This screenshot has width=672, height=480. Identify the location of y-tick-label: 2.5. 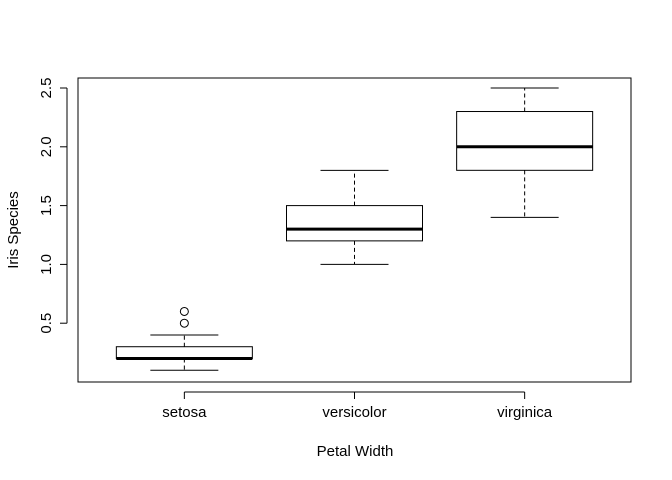
(46, 88).